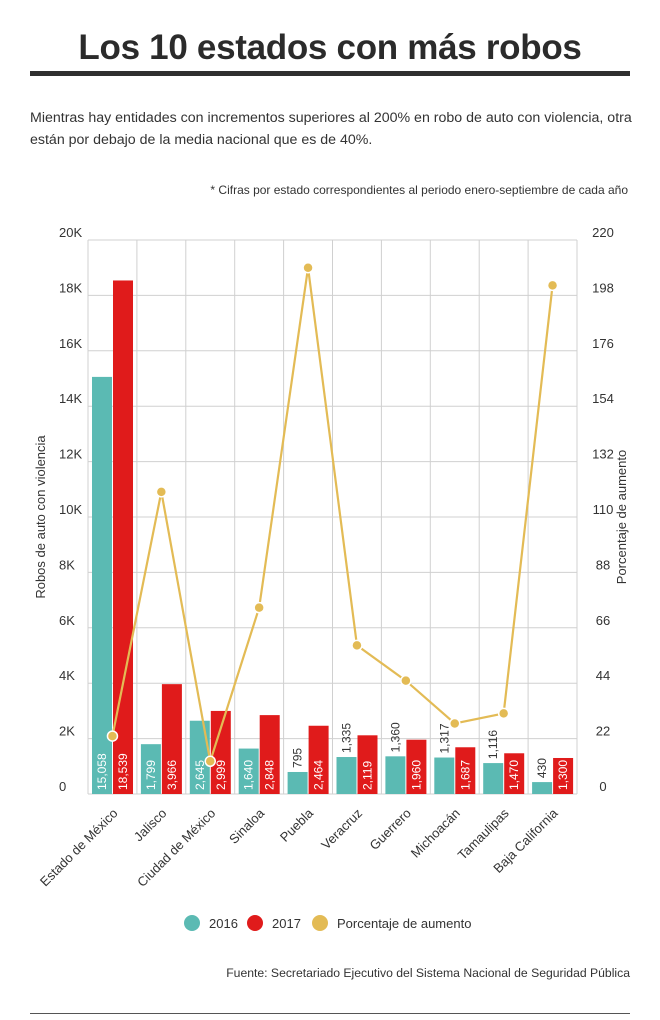  What do you see at coordinates (603, 454) in the screenshot?
I see `y2-tick-label: 132` at bounding box center [603, 454].